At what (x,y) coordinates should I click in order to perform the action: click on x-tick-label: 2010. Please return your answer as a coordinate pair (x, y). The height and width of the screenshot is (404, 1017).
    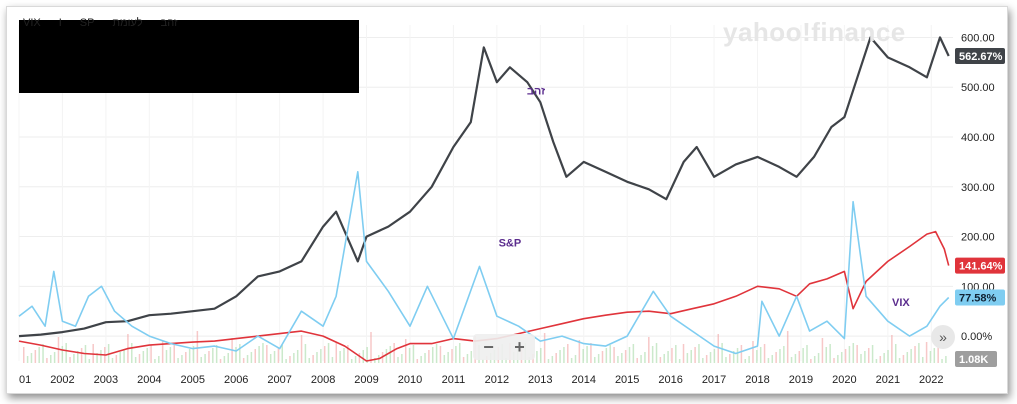
    Looking at the image, I should click on (410, 380).